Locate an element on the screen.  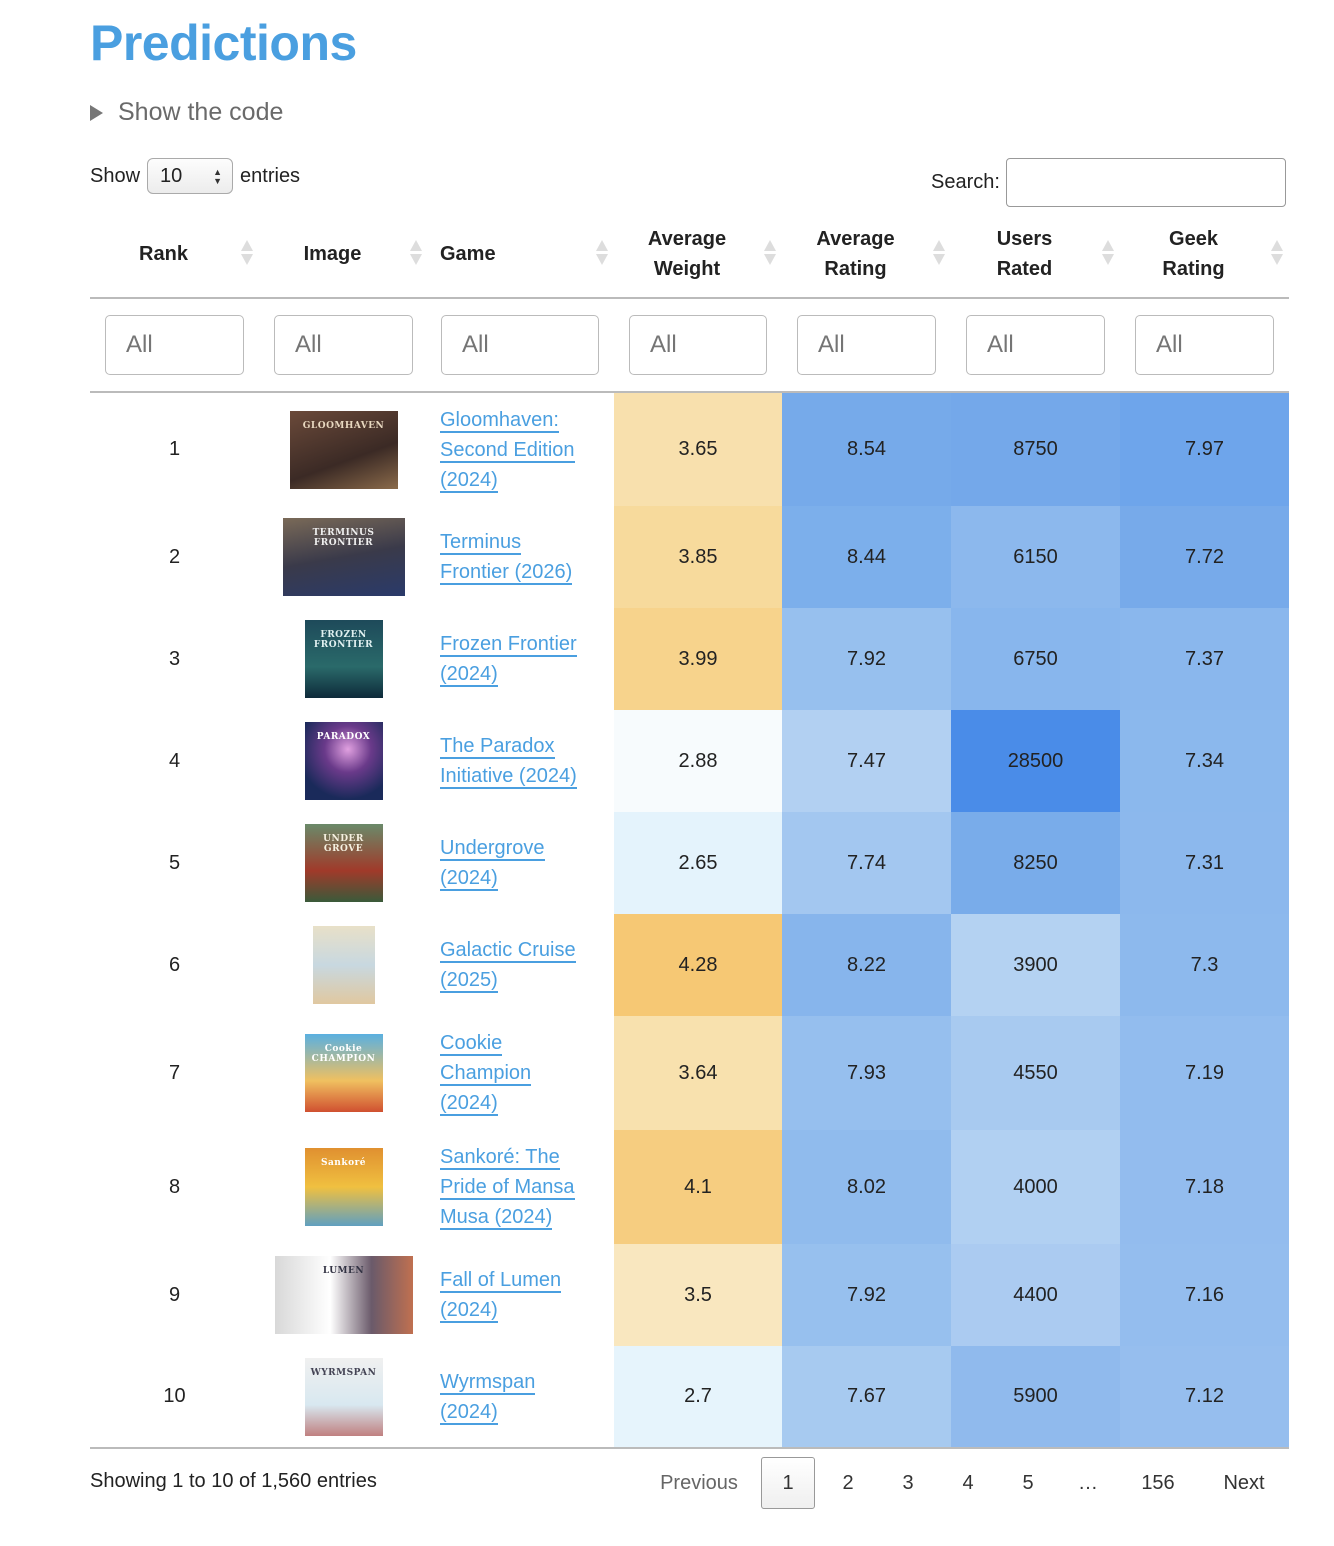
page-5-button: 5 is located at coordinates (1028, 1482).